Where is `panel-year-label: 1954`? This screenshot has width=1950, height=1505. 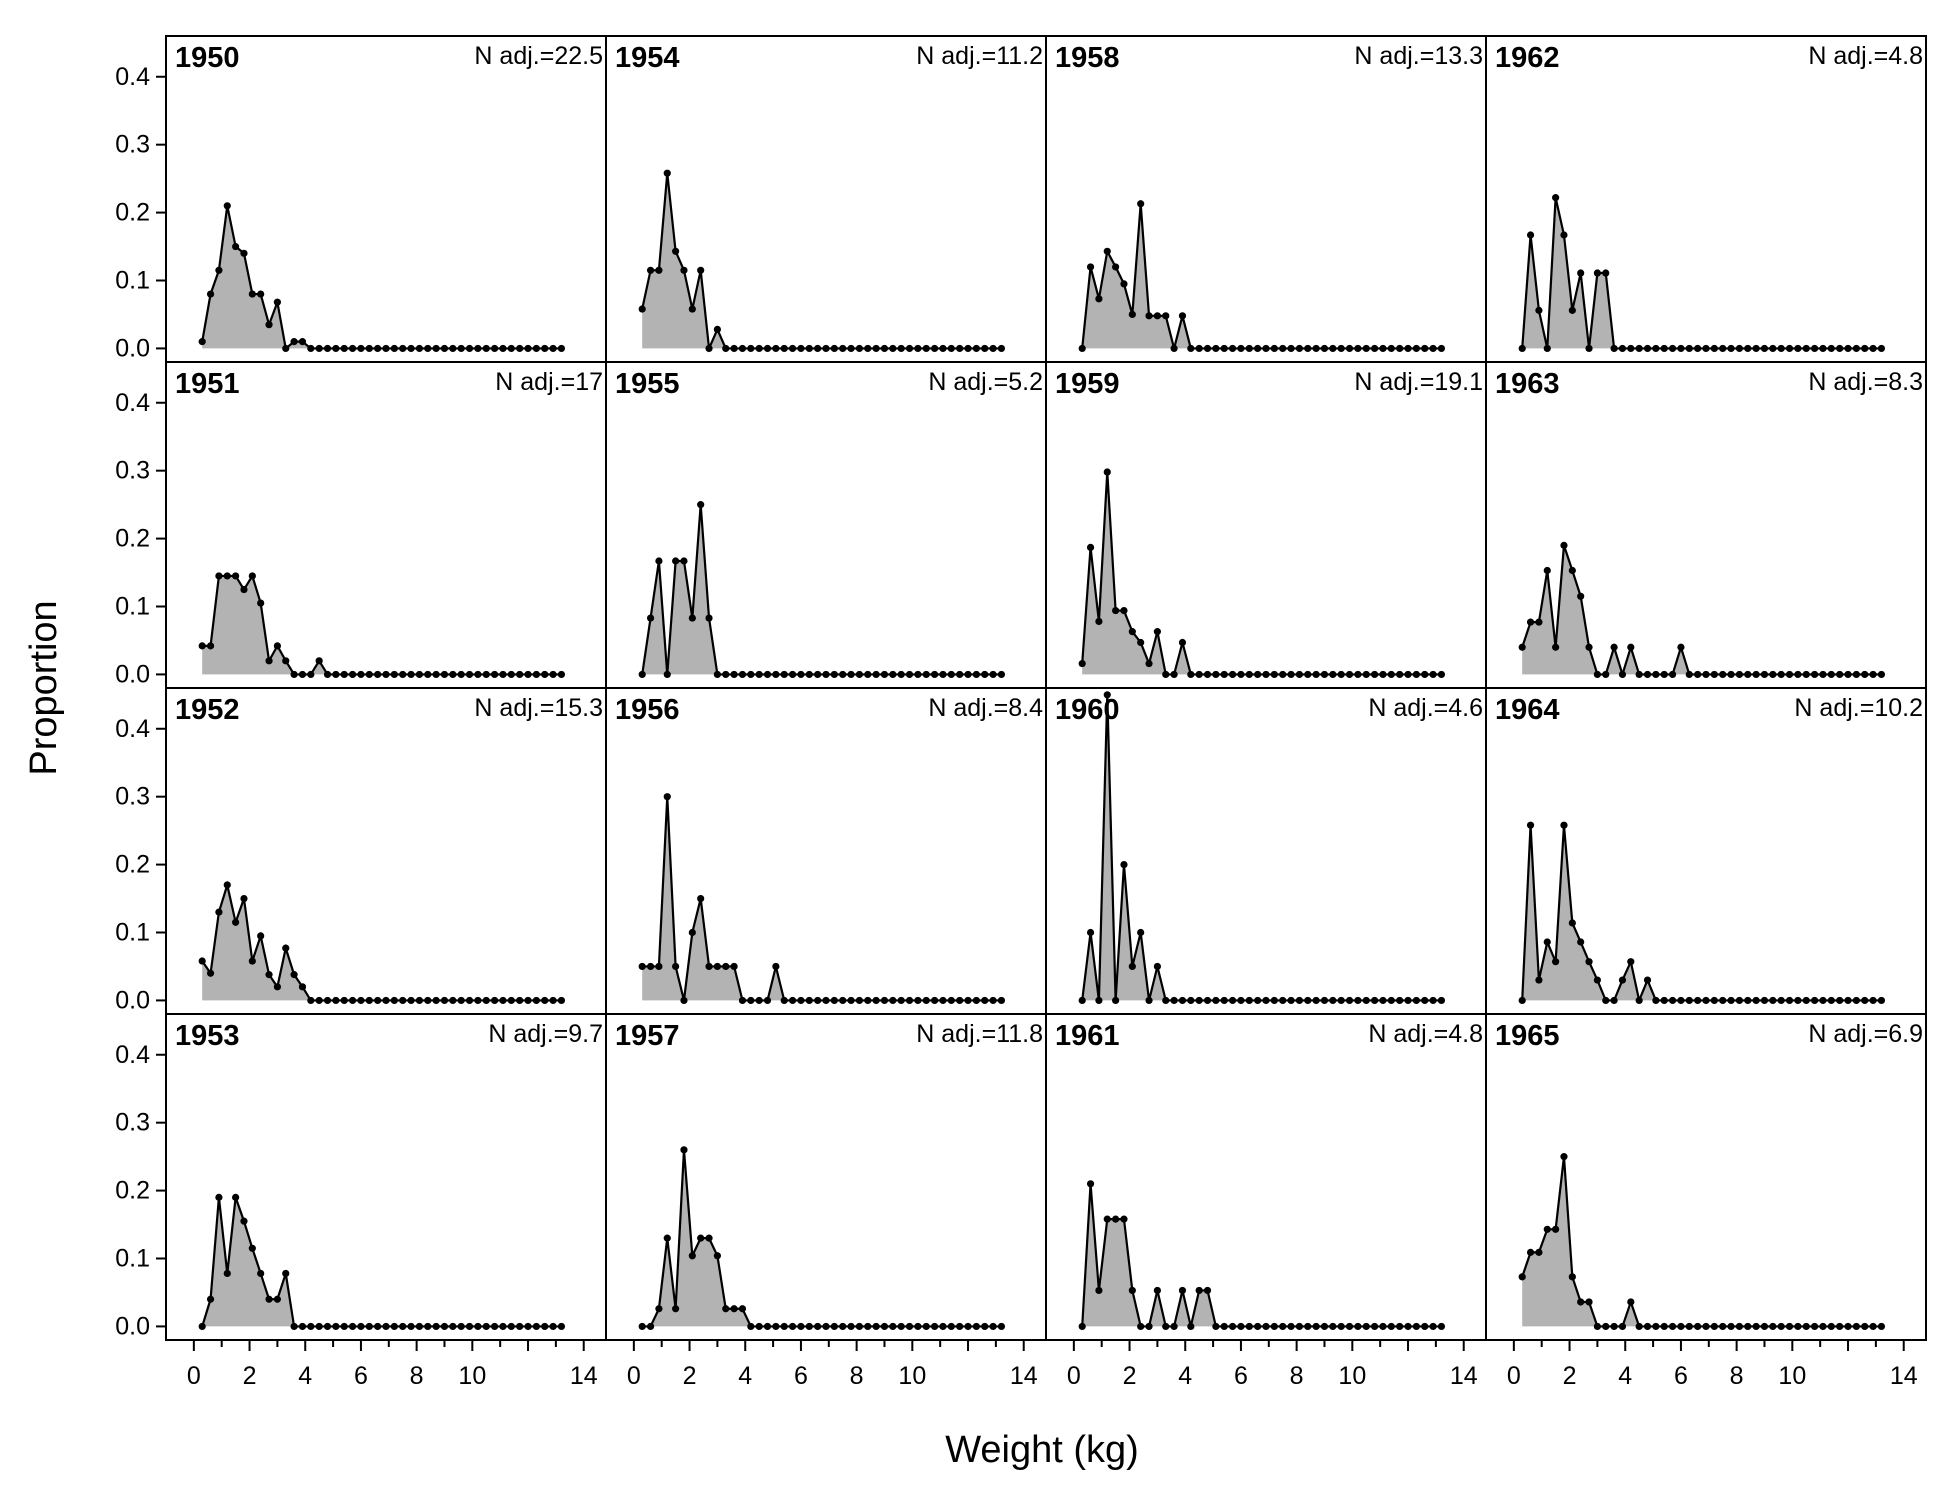
panel-year-label: 1954 is located at coordinates (647, 58).